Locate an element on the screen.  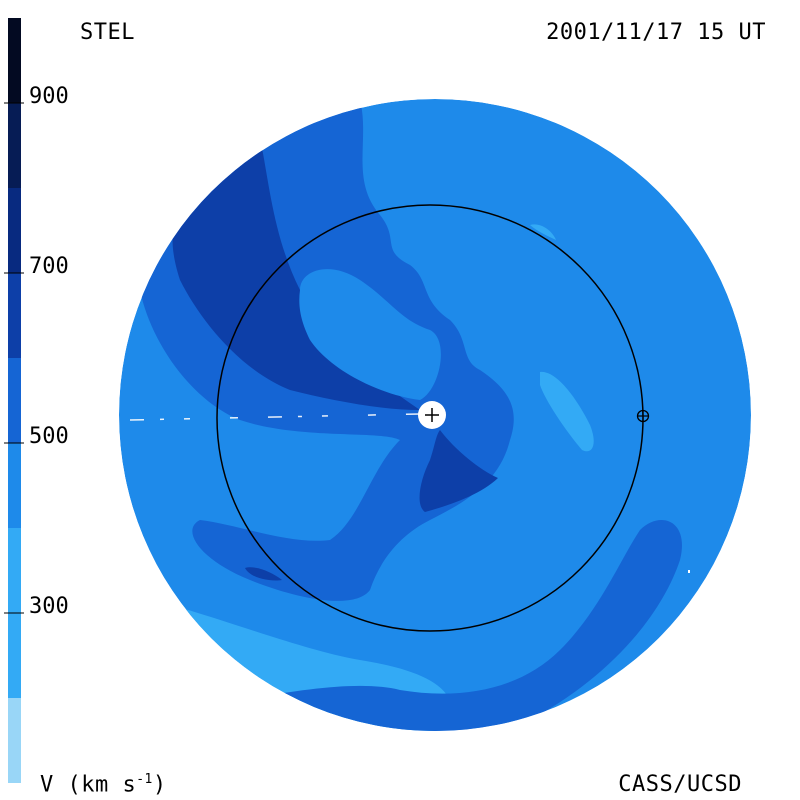
data-fleck is located at coordinates (689, 571).